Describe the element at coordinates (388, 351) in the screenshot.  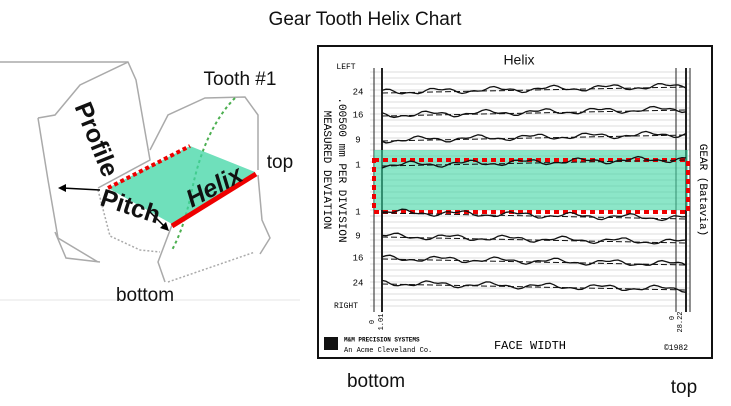
I see `company-sub: An Acme Cleveland Co.` at that location.